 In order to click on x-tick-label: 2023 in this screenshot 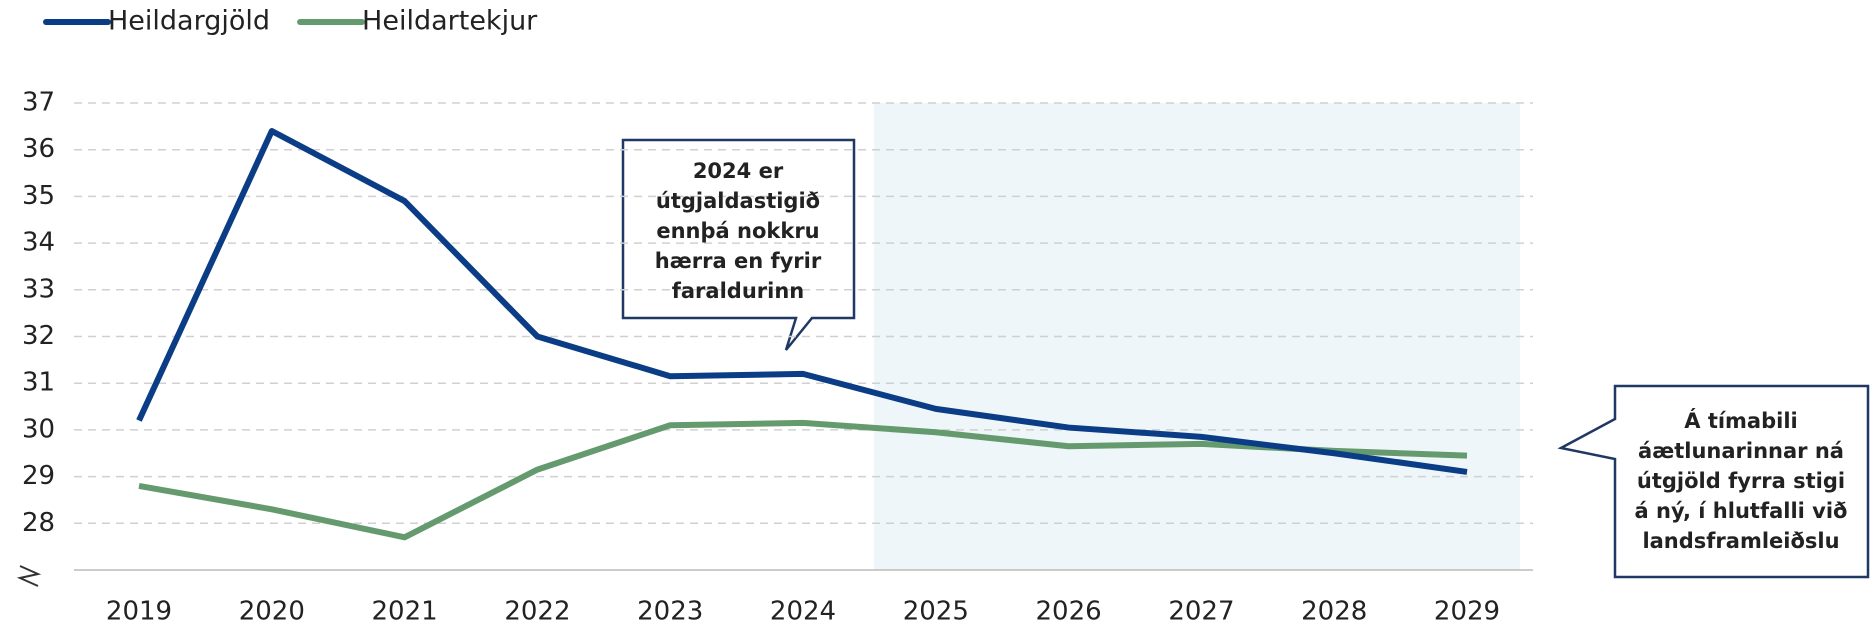, I will do `click(670, 612)`.